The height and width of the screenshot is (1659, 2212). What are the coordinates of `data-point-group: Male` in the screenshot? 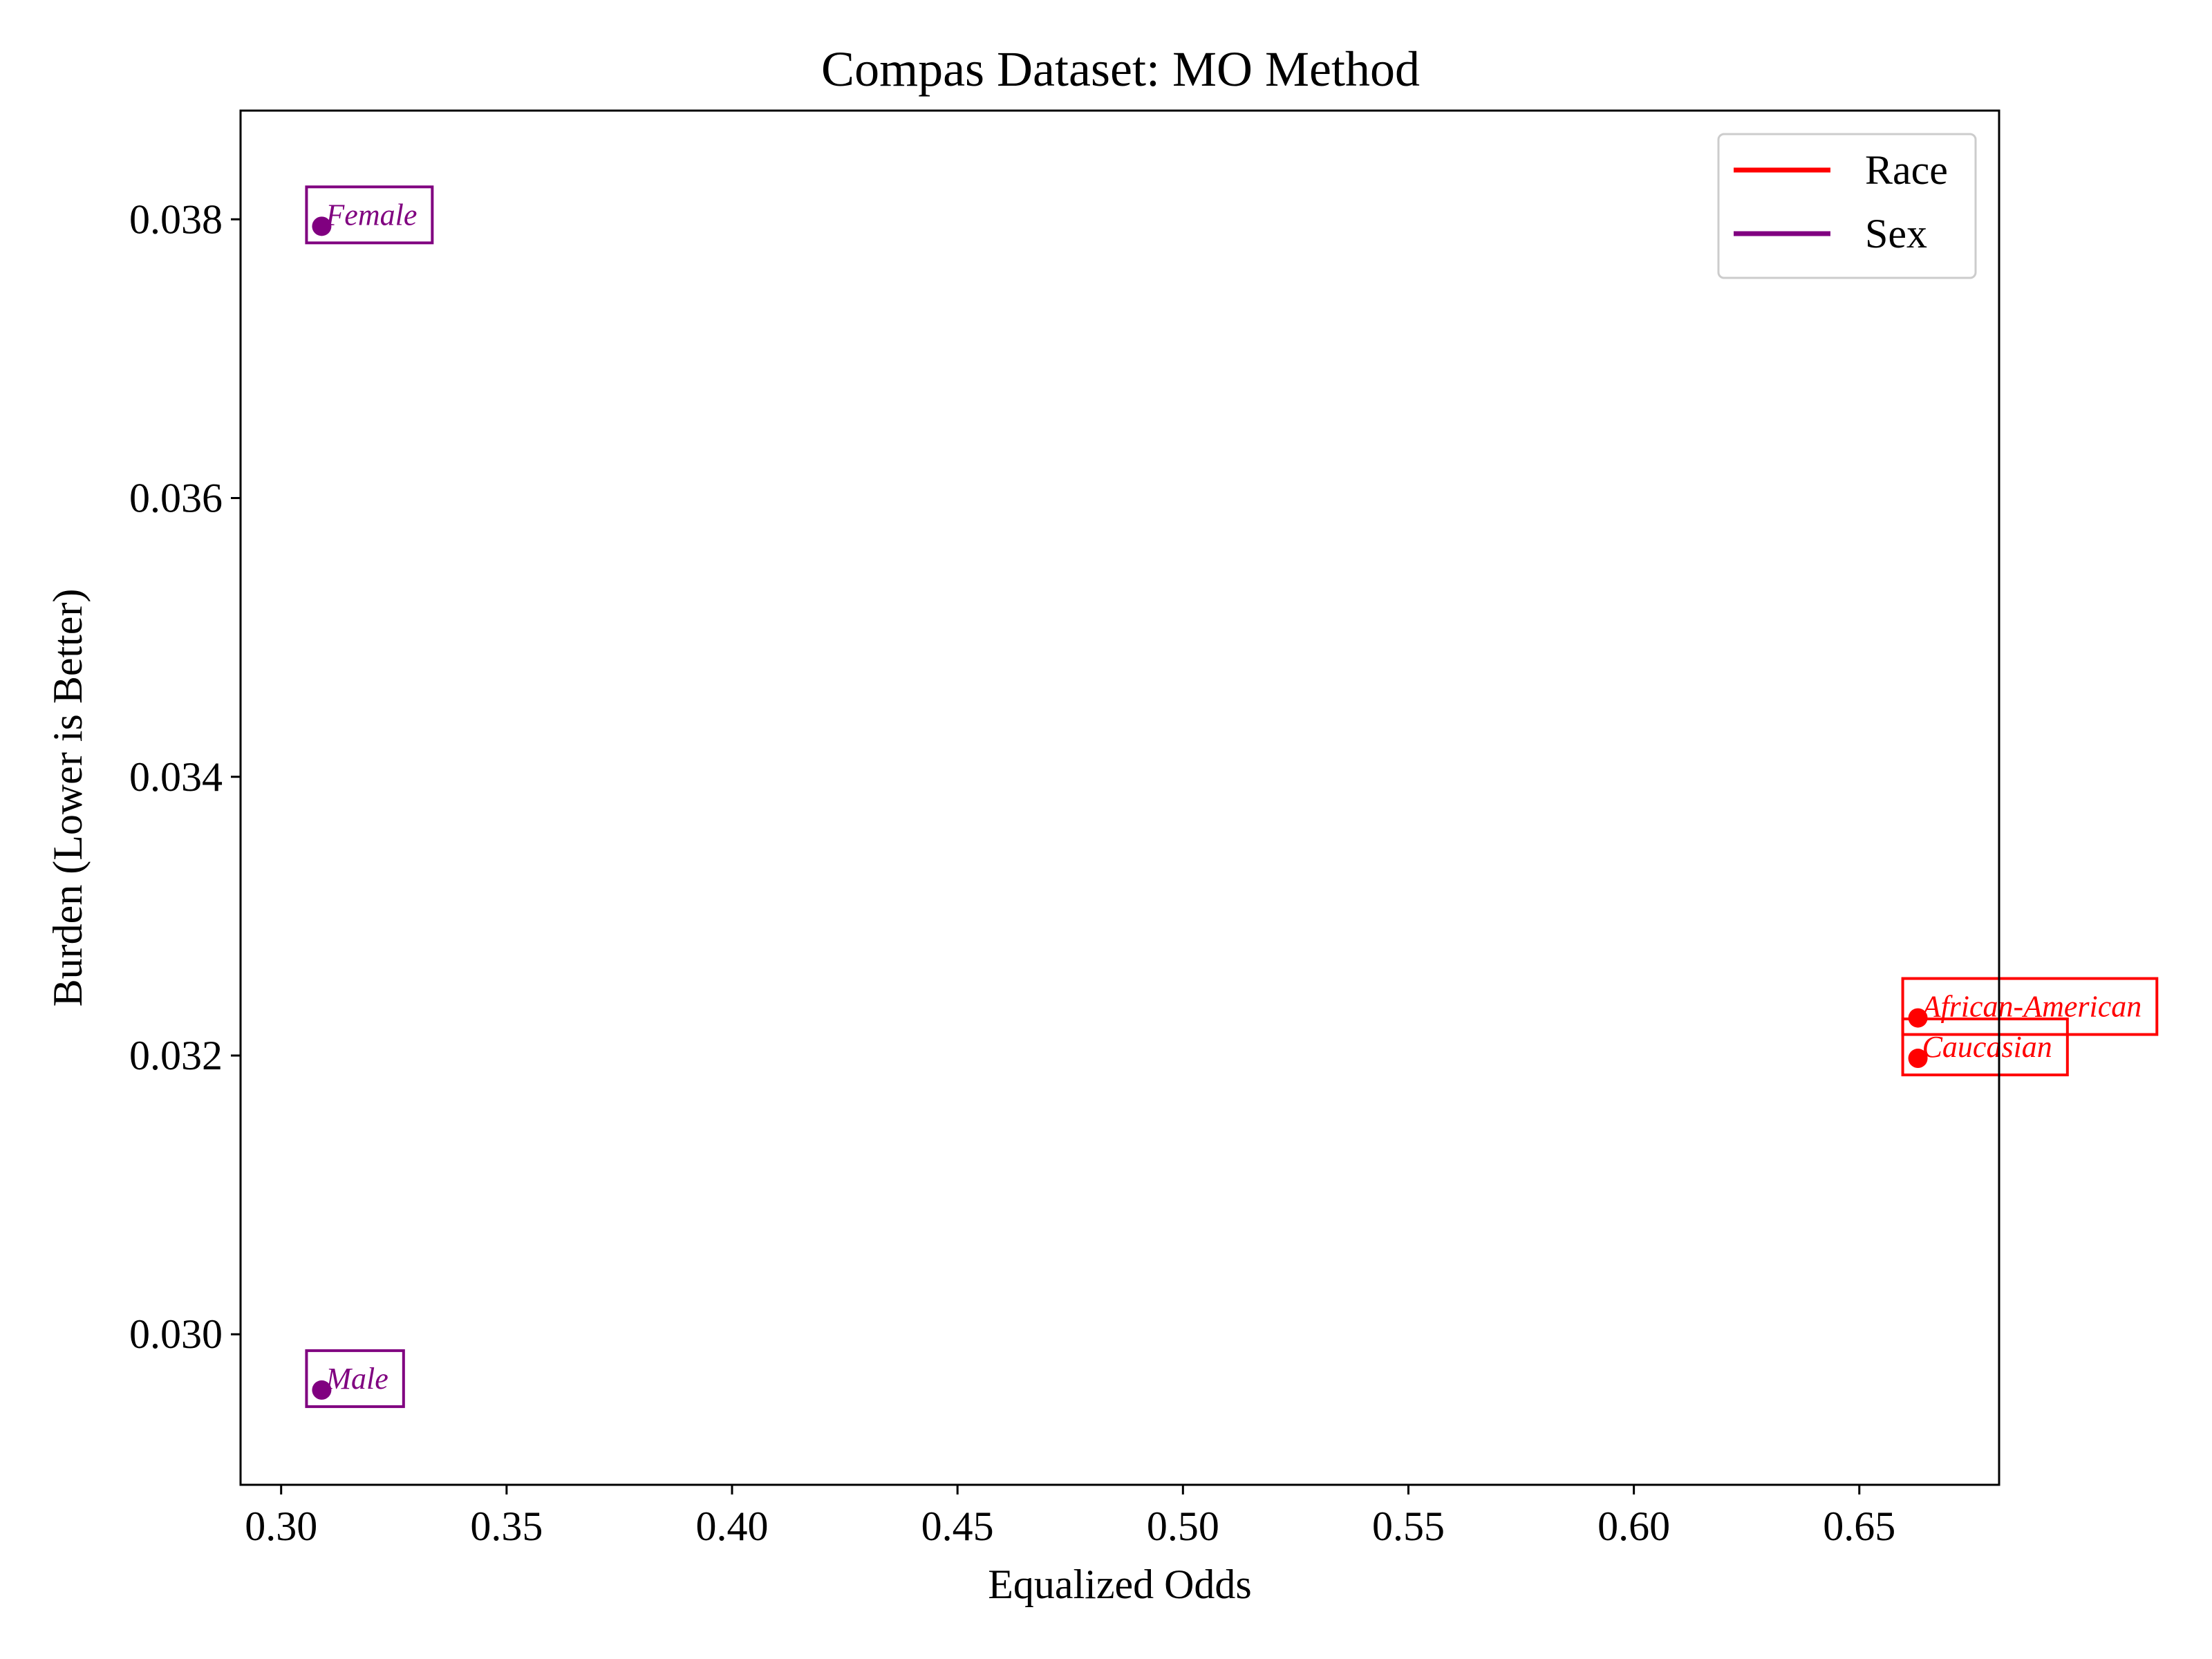 It's located at (355, 1378).